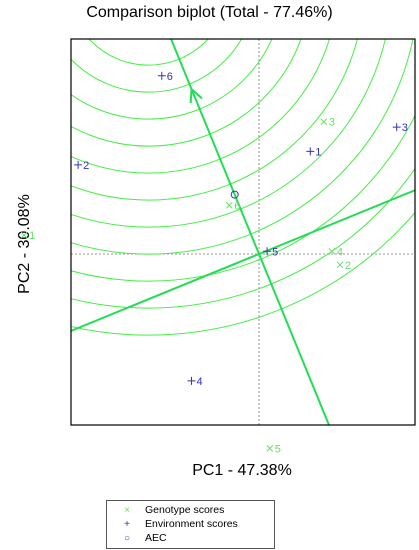 Image resolution: width=419 pixels, height=550 pixels. Describe the element at coordinates (242, 470) in the screenshot. I see `x-axis-label: PC1 - 47.38%` at that location.